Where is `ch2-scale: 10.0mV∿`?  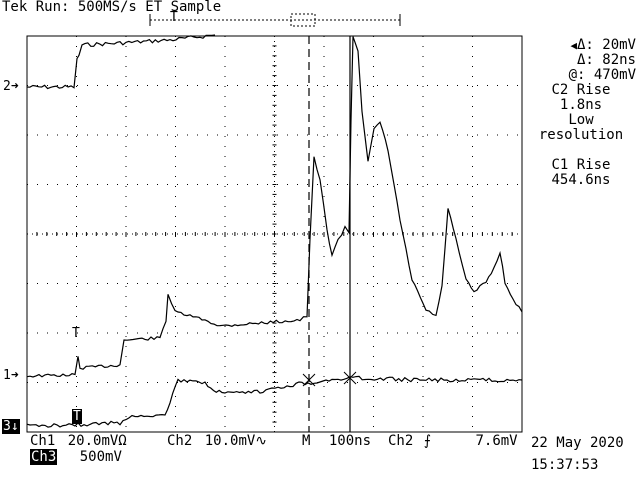 ch2-scale: 10.0mV∿ is located at coordinates (236, 441).